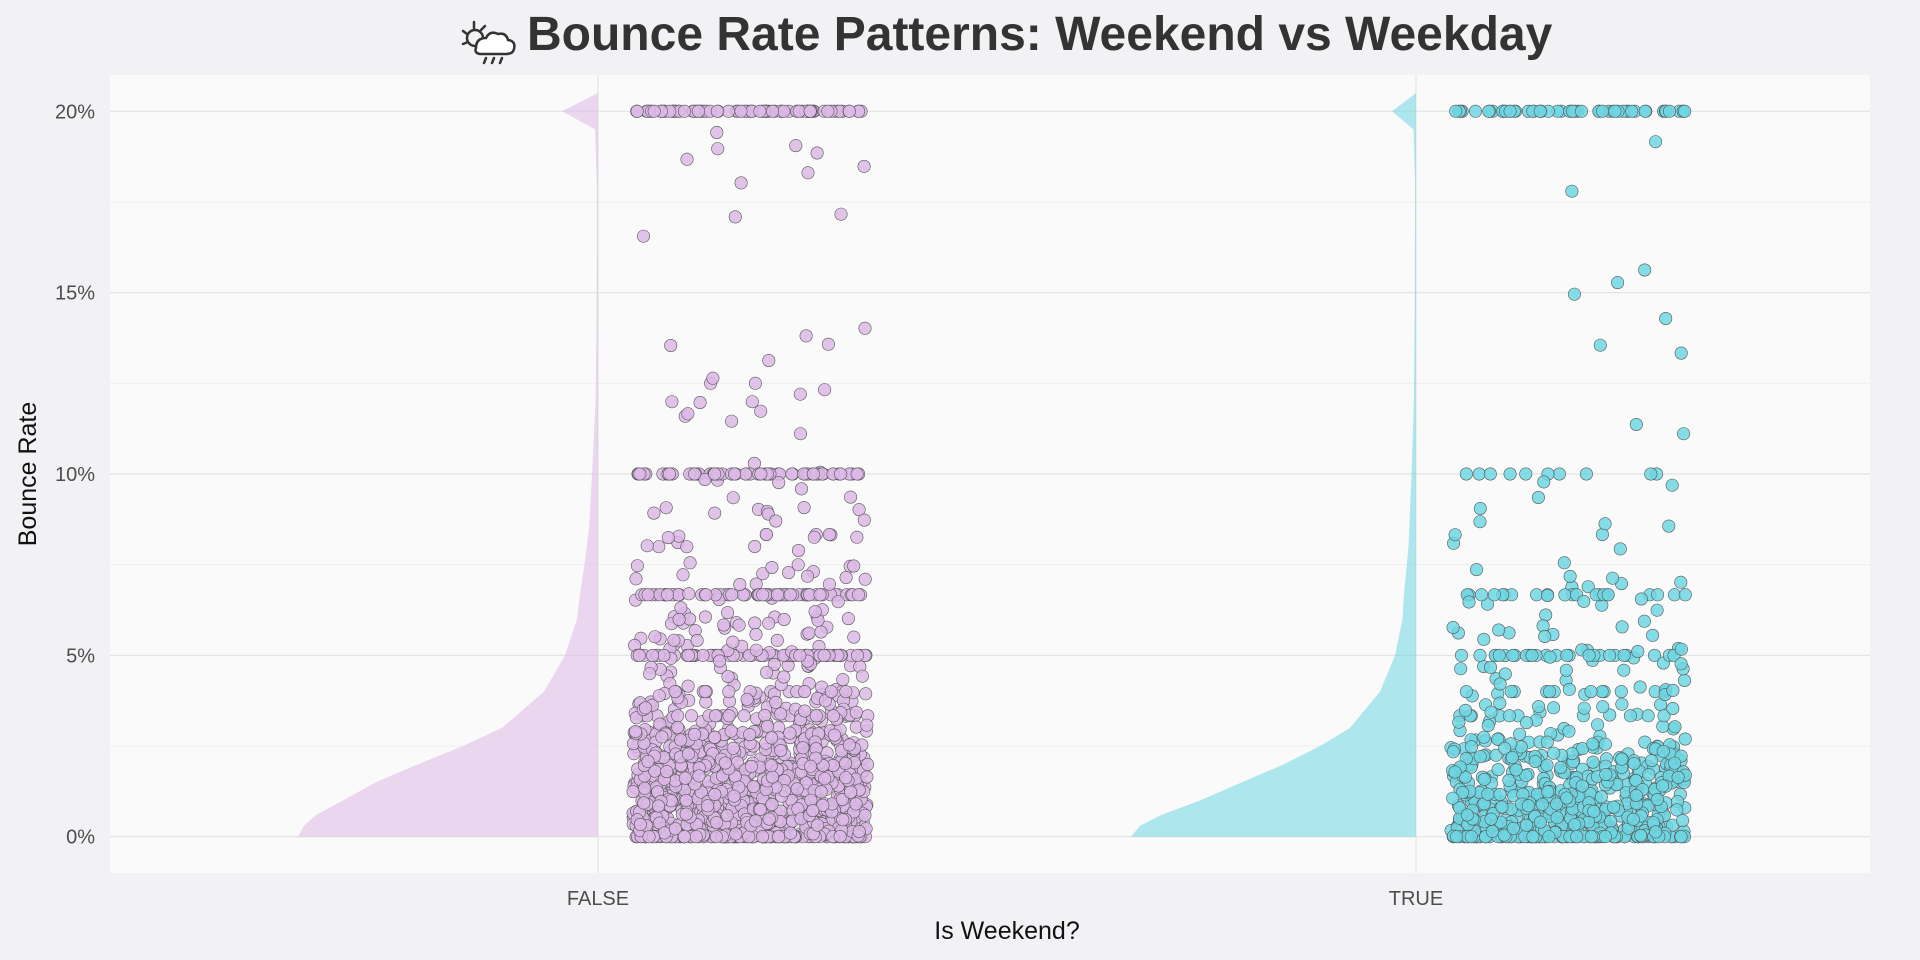 This screenshot has height=960, width=1920. What do you see at coordinates (448, 465) in the screenshot?
I see `density-half-violin-false` at bounding box center [448, 465].